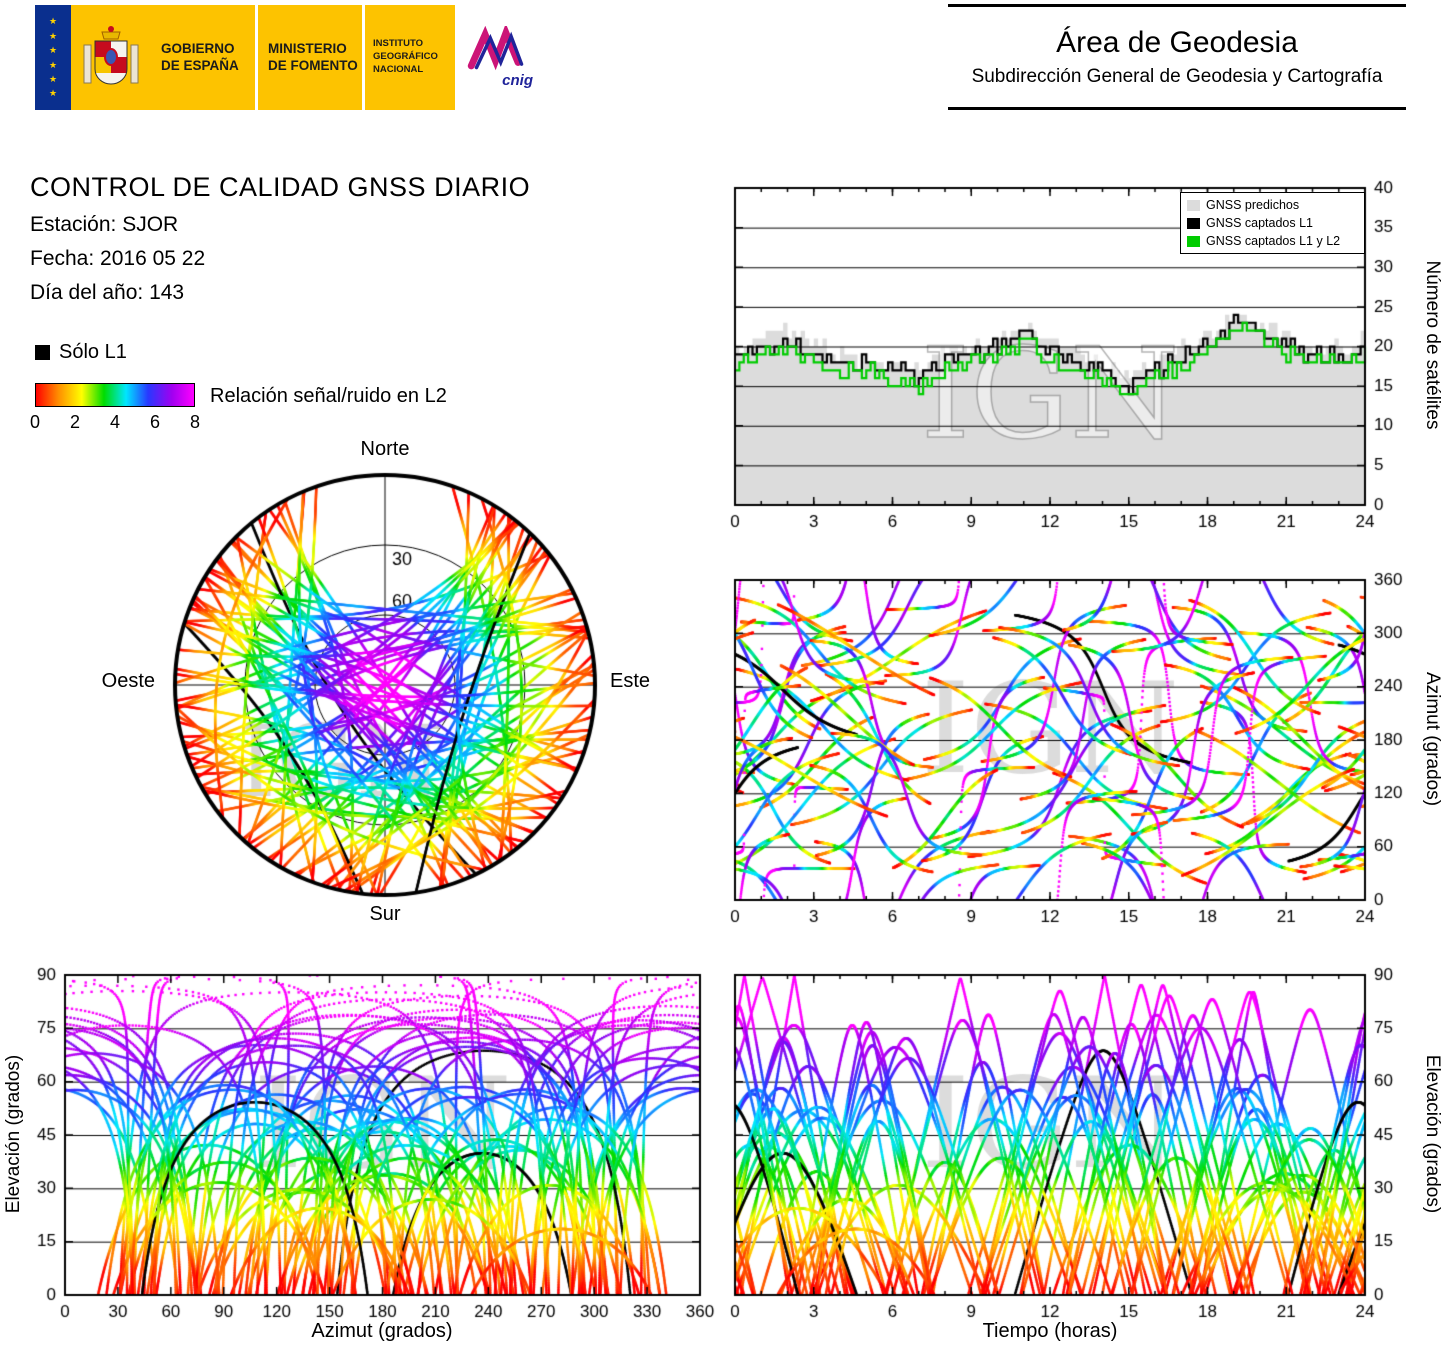 This screenshot has width=1445, height=1350. What do you see at coordinates (1177, 42) in the screenshot?
I see `area-title: Área de Geodesia` at bounding box center [1177, 42].